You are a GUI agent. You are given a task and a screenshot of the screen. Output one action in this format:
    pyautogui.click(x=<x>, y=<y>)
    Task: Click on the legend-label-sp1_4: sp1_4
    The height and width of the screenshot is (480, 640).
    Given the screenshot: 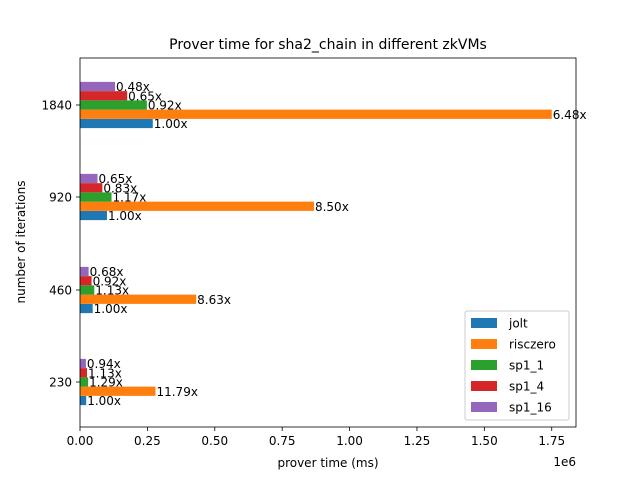 What is the action you would take?
    pyautogui.click(x=526, y=387)
    